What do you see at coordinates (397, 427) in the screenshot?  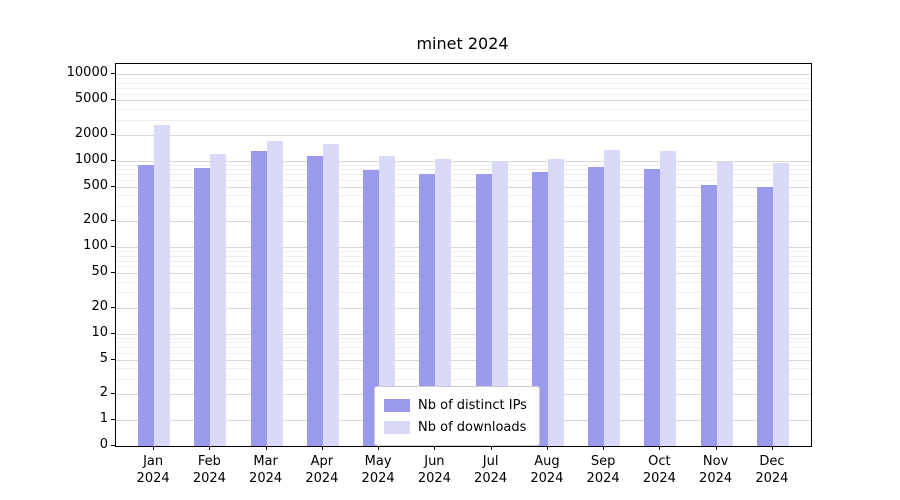 I see `legend-swatch-downloads-icon` at bounding box center [397, 427].